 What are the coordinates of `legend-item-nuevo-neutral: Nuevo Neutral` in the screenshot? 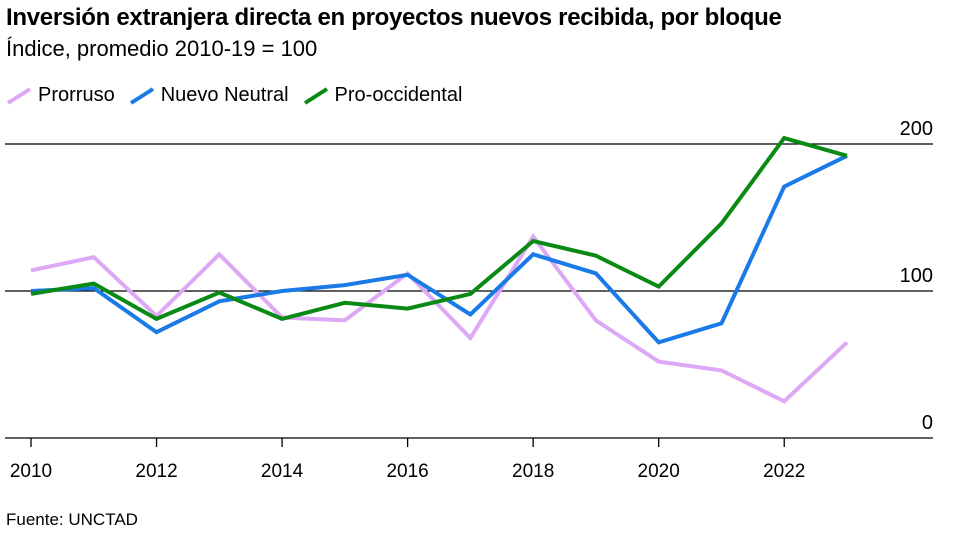 It's located at (209, 95).